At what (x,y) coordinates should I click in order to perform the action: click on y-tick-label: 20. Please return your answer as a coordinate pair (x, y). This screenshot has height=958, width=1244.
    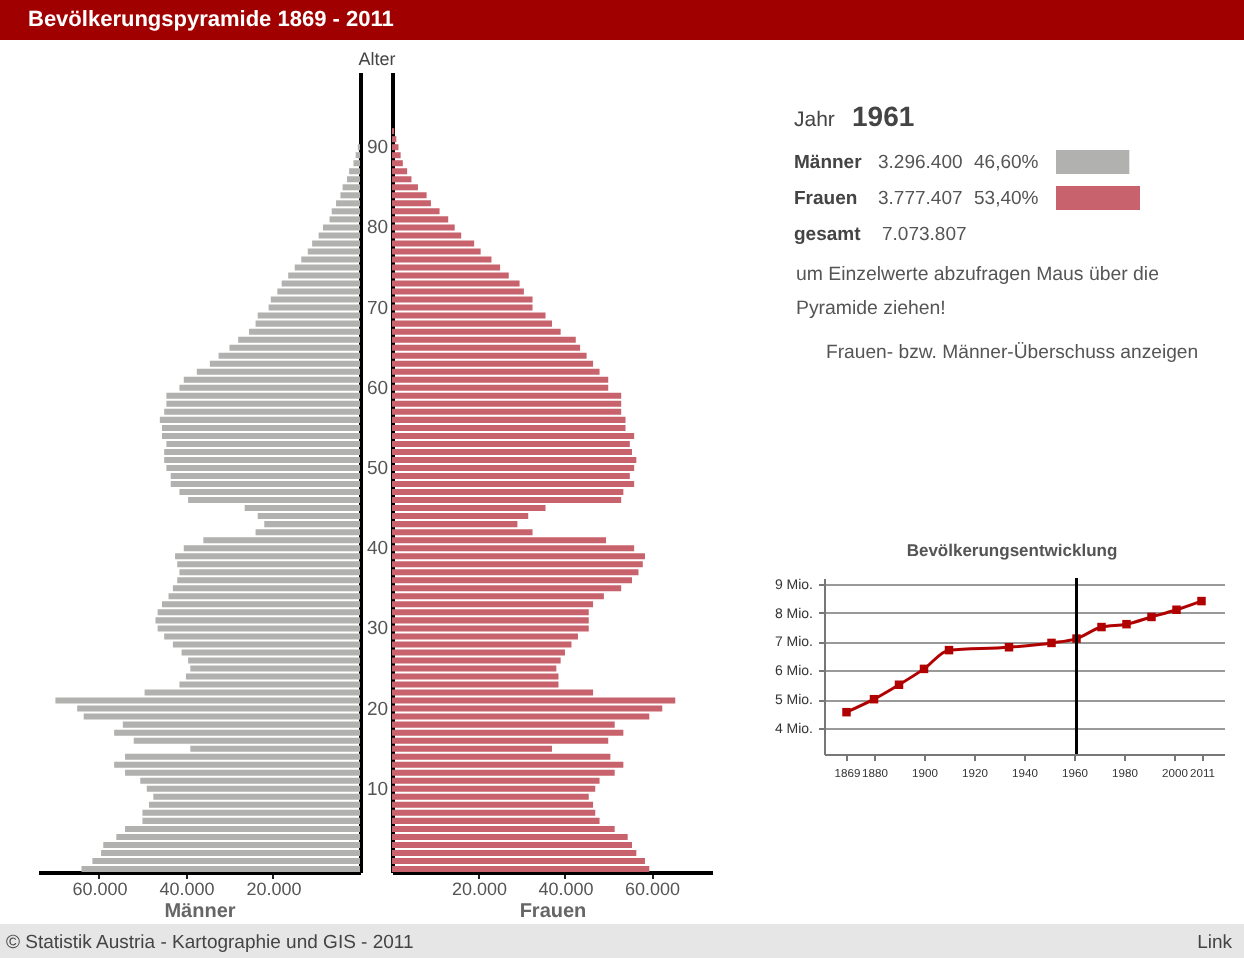
    Looking at the image, I should click on (378, 709).